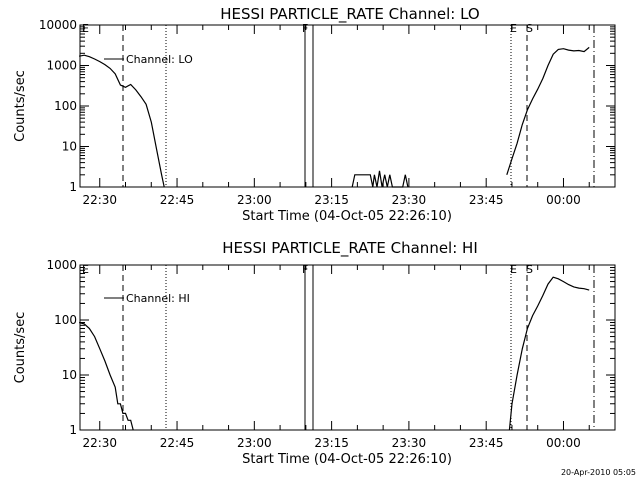  I want to click on chart-title-hi: HESSI PARTICLE_RATE Channel: HI, so click(350, 248).